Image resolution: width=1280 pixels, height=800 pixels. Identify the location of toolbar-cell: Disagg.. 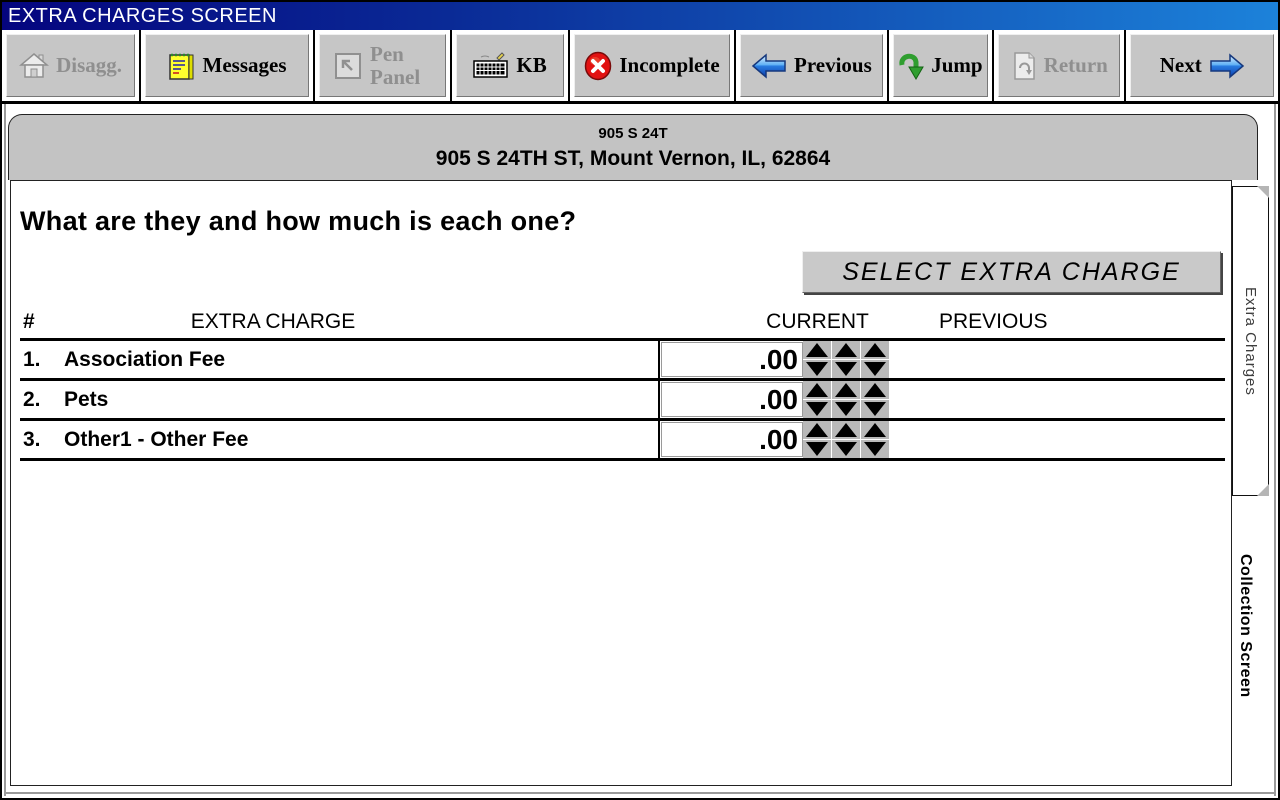
(72, 65).